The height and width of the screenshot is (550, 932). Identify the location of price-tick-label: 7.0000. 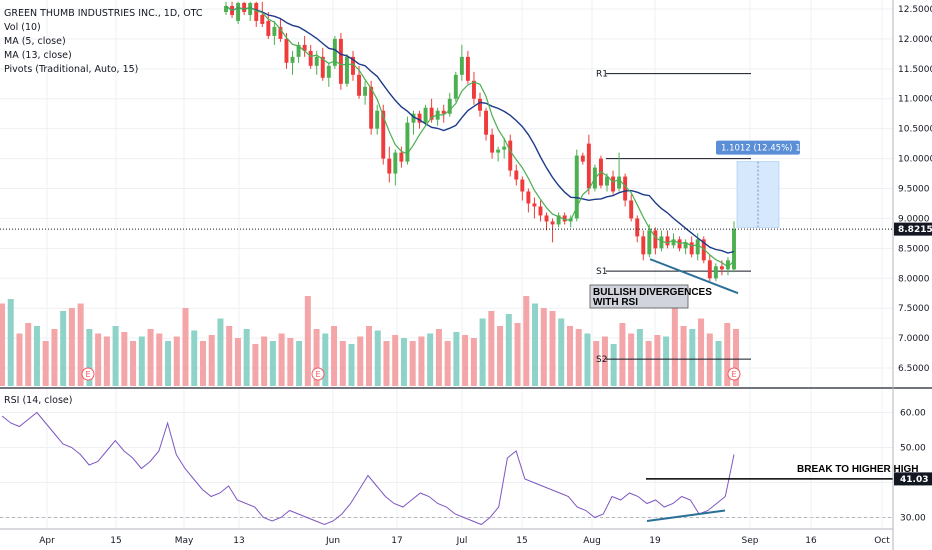
(914, 339).